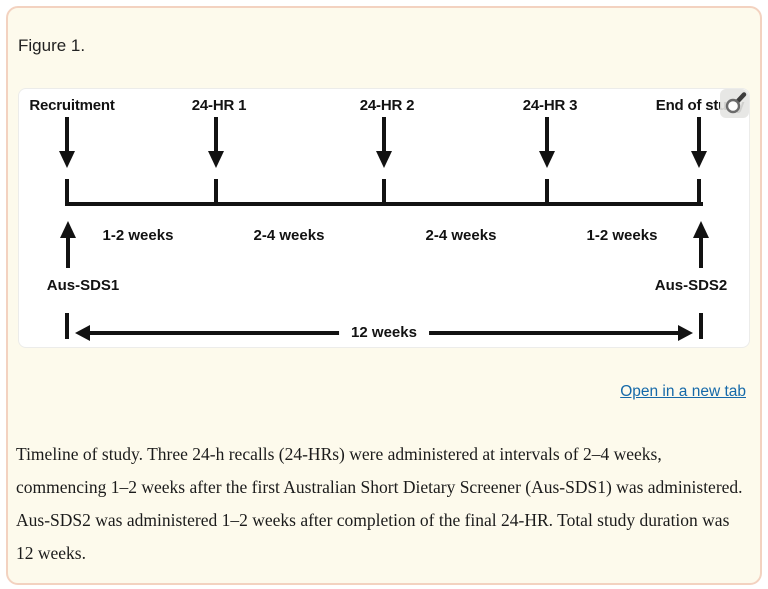 This screenshot has width=768, height=589. What do you see at coordinates (52, 45) in the screenshot?
I see `figure-label: Figure 1.` at bounding box center [52, 45].